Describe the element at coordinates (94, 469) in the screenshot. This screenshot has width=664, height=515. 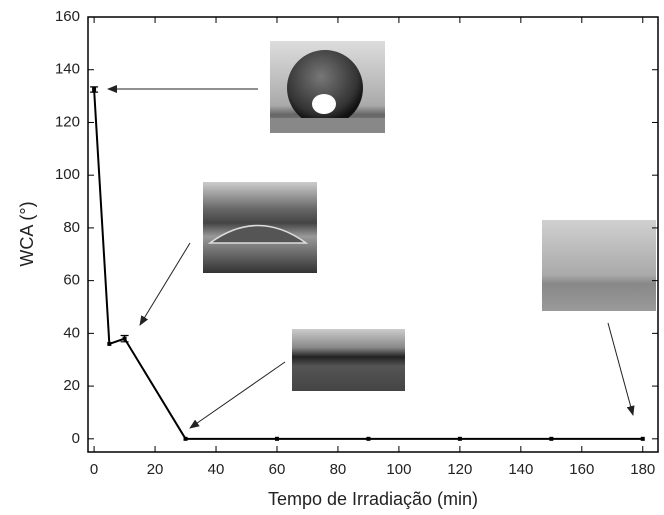
I see `x-tick-label: 0` at that location.